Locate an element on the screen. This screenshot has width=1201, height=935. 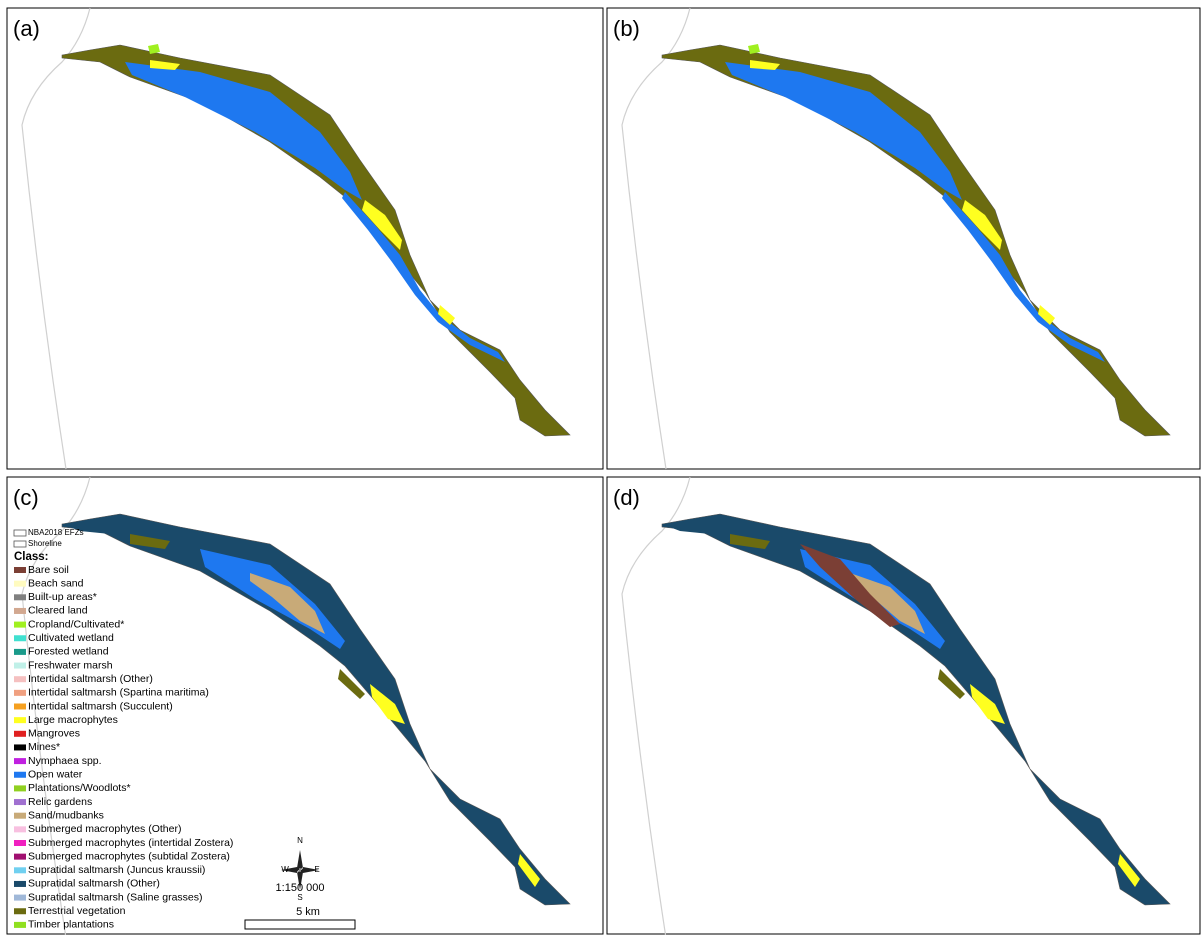
legend-label: Forested wetland is located at coordinates (68, 652).